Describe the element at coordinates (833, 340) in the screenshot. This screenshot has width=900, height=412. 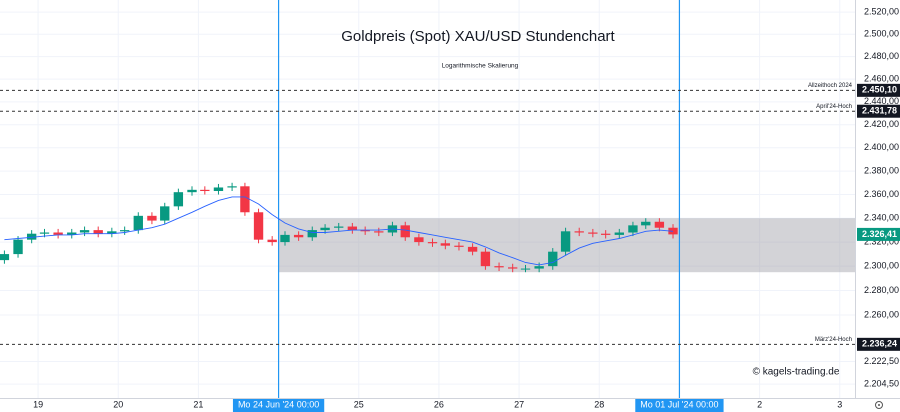
I see `level-text: März'24-Hoch` at that location.